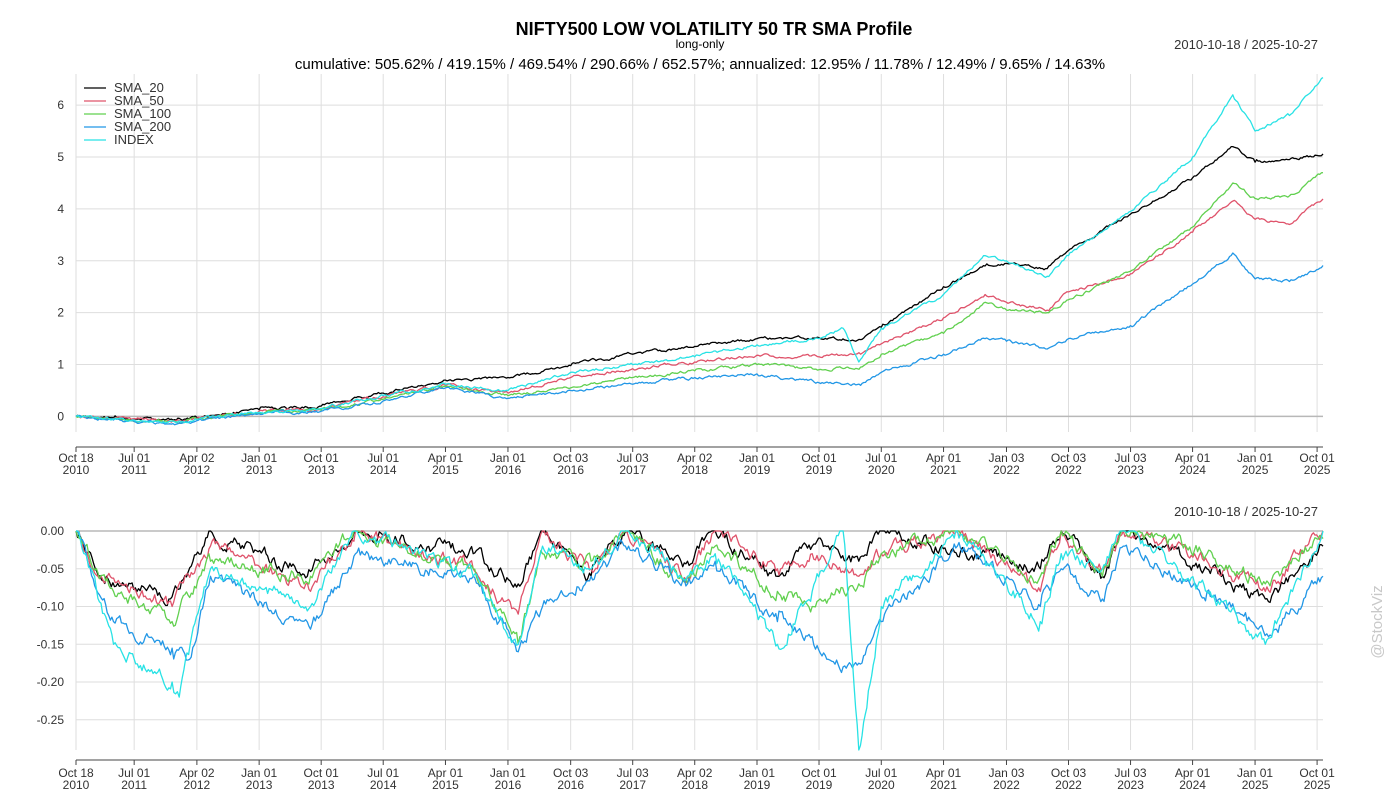 This screenshot has width=1400, height=800. What do you see at coordinates (51, 644) in the screenshot?
I see `y-tick-label: -0.15` at bounding box center [51, 644].